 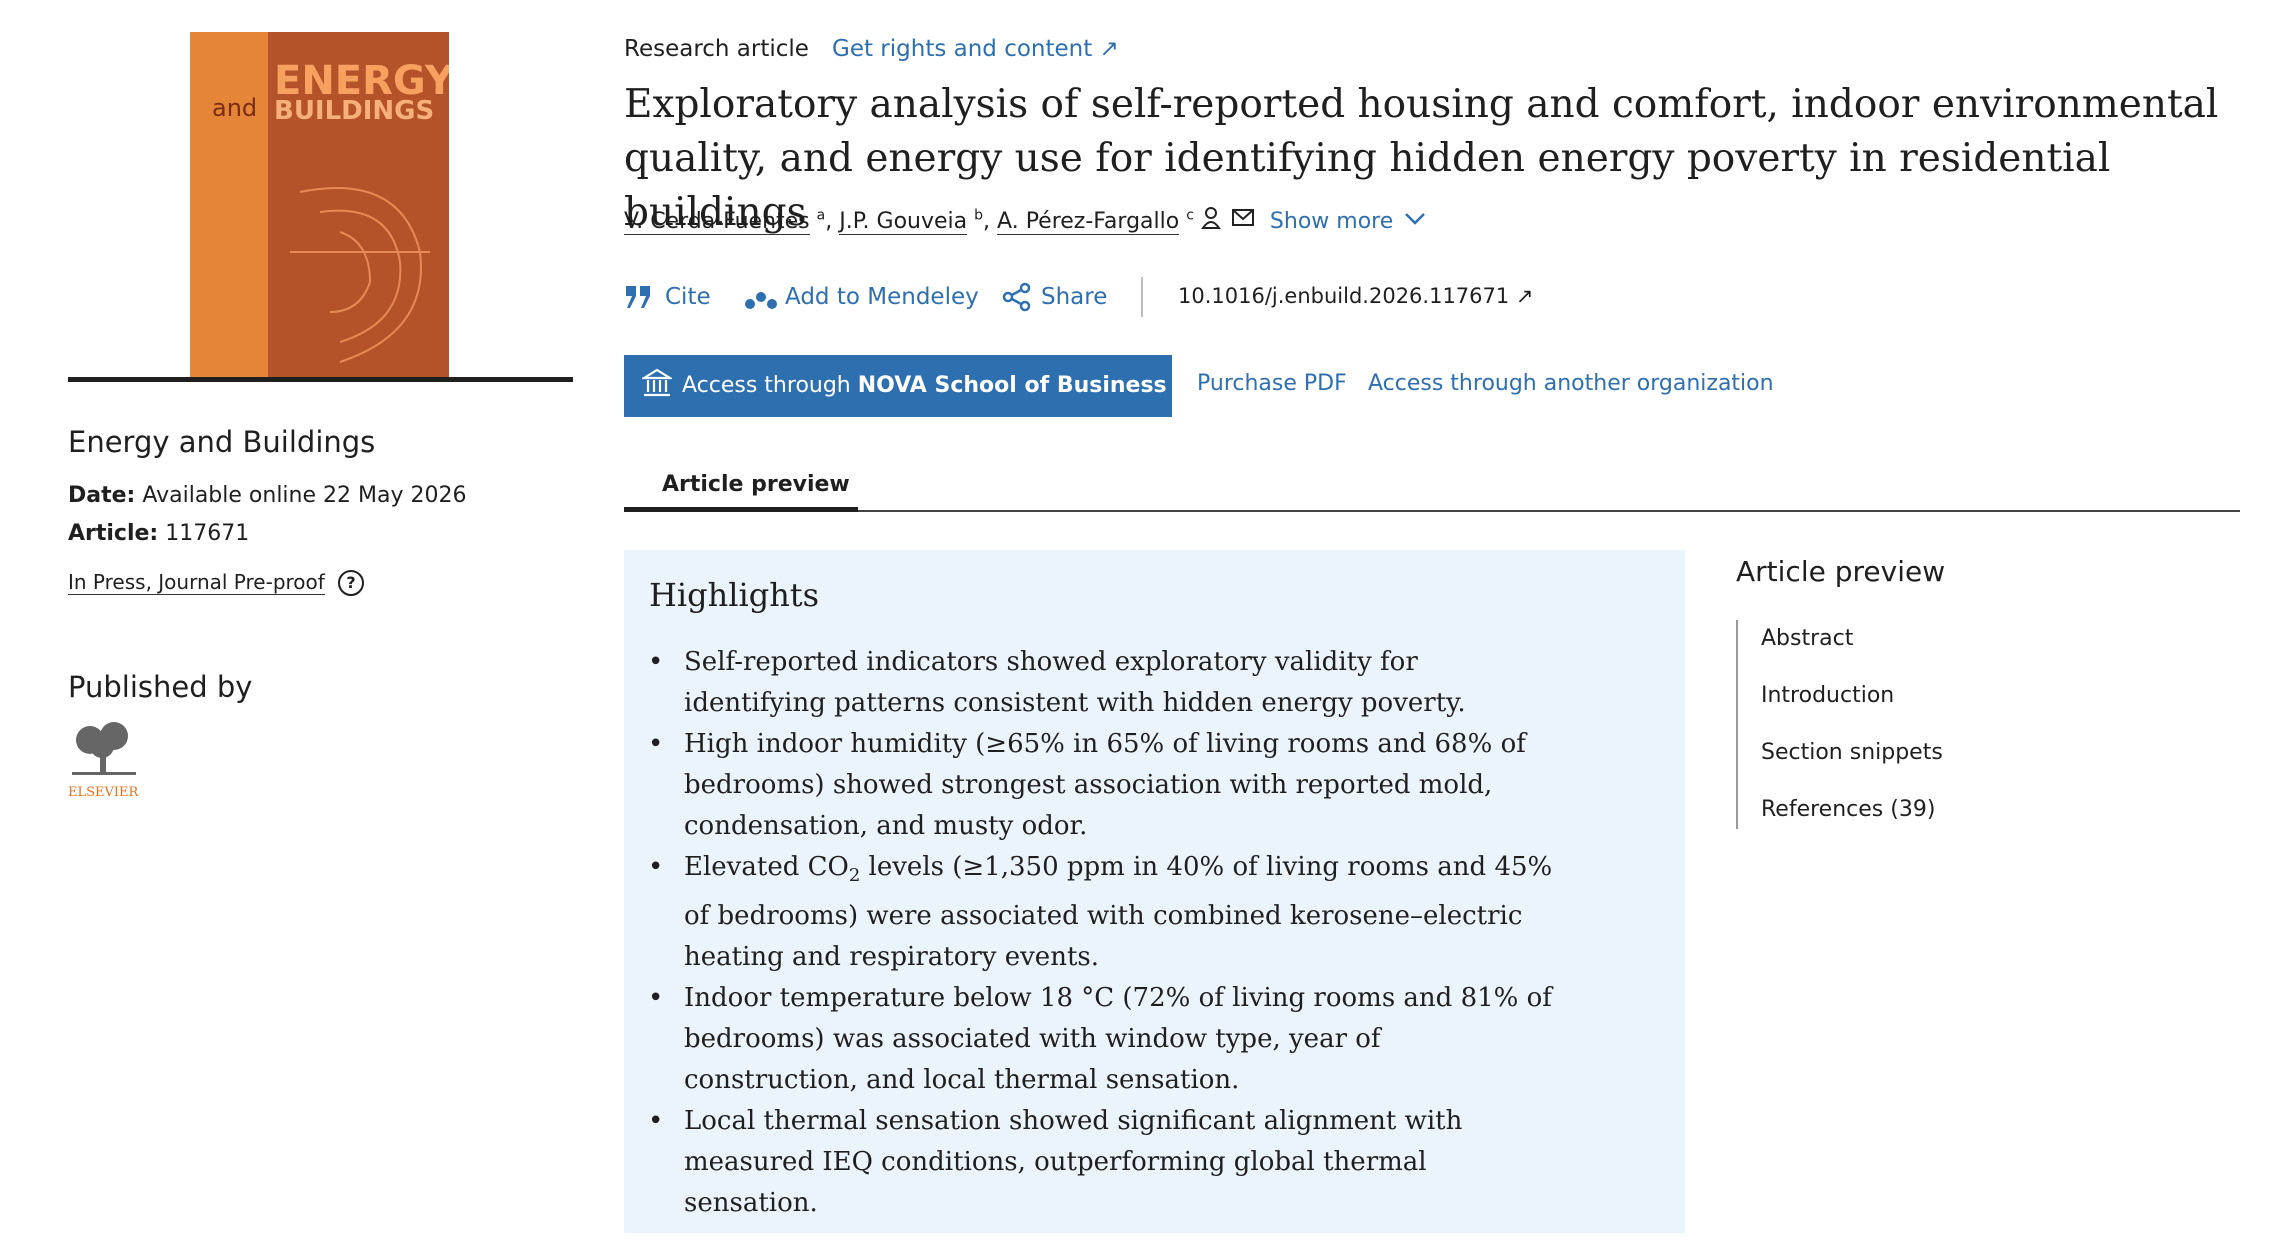 What do you see at coordinates (770, 385) in the screenshot?
I see `access-prefix: Access through` at bounding box center [770, 385].